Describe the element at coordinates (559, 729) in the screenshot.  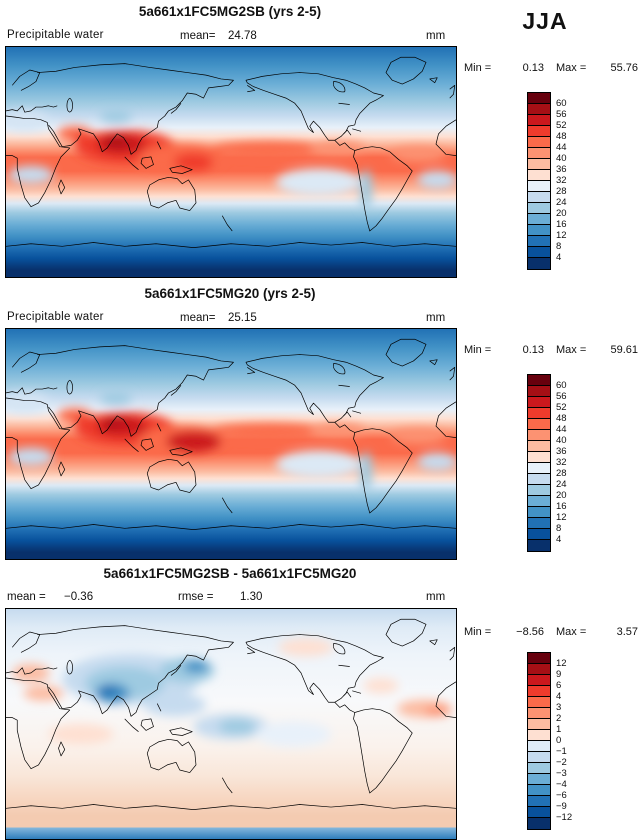
I see `colorbar-tick-label: 1` at that location.